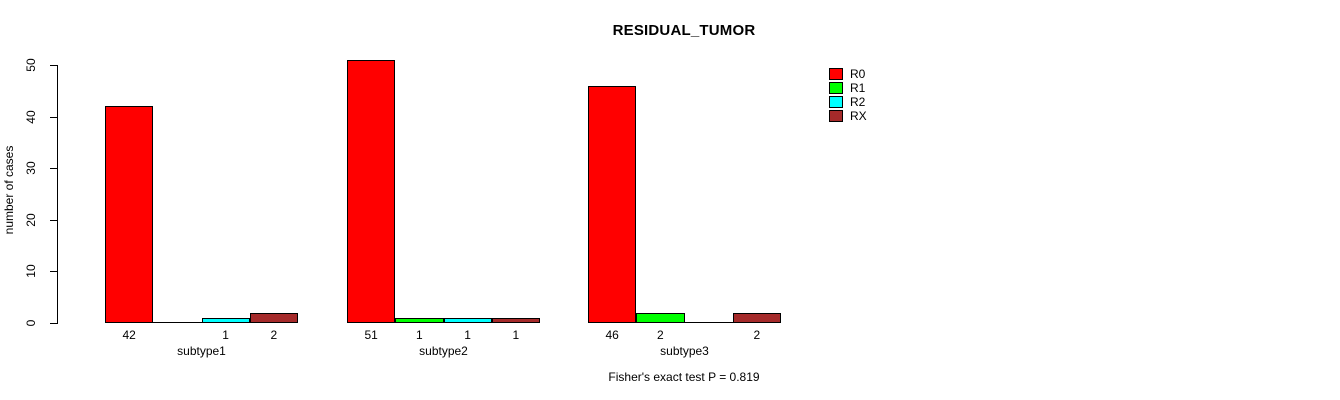  What do you see at coordinates (848, 116) in the screenshot?
I see `legend-row-RX: RX` at bounding box center [848, 116].